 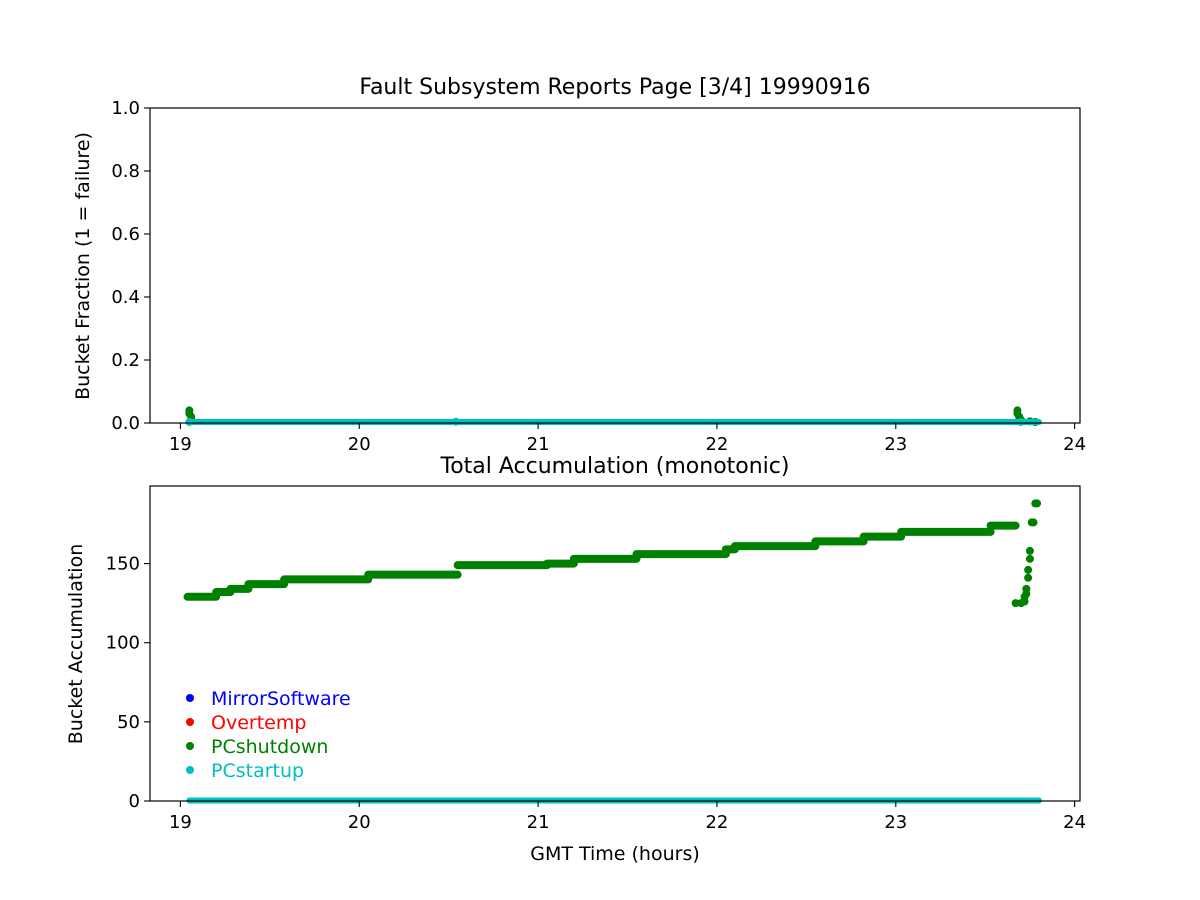 I want to click on legend-label-mirrorsoftware: MirrorSoftware, so click(x=281, y=699).